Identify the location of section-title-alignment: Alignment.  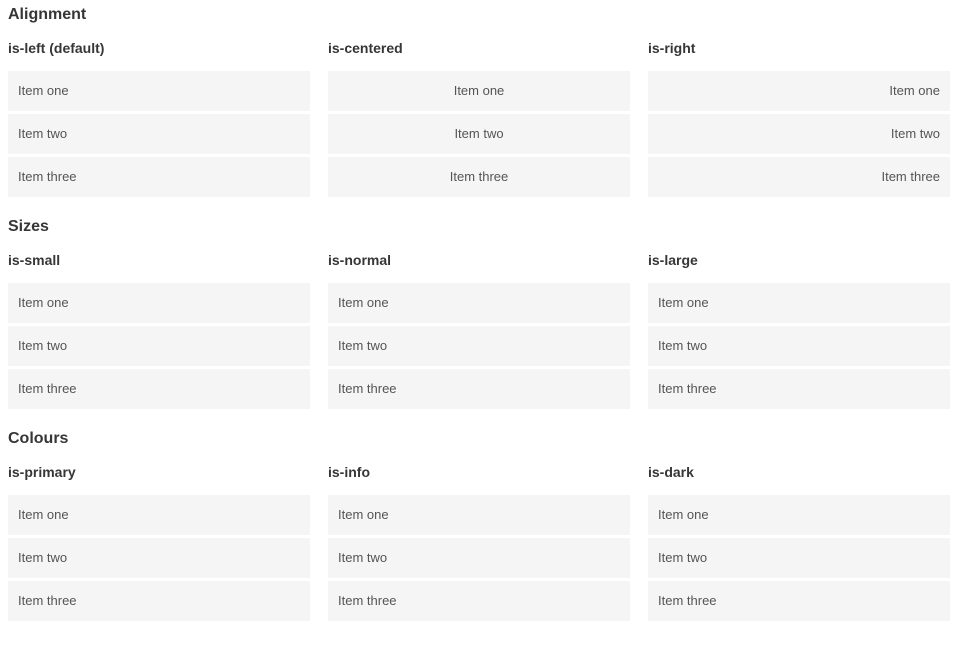
(47, 14).